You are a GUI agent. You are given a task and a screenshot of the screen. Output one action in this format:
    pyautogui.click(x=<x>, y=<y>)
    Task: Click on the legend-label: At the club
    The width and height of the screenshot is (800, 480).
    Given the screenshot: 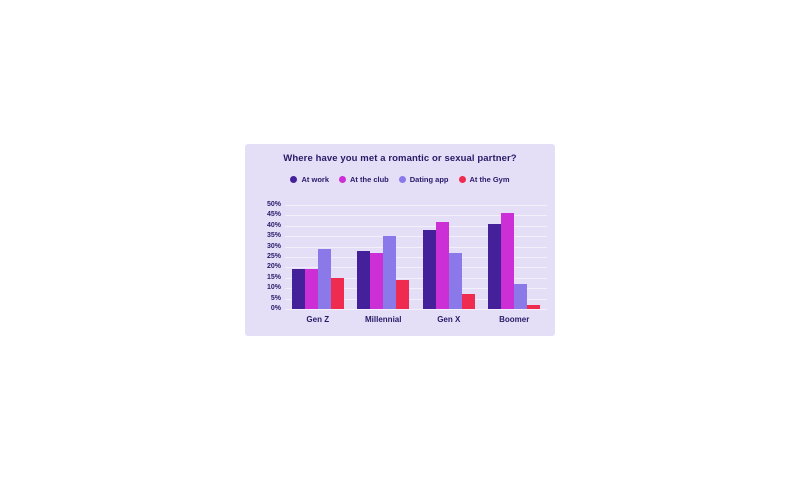 What is the action you would take?
    pyautogui.click(x=369, y=179)
    